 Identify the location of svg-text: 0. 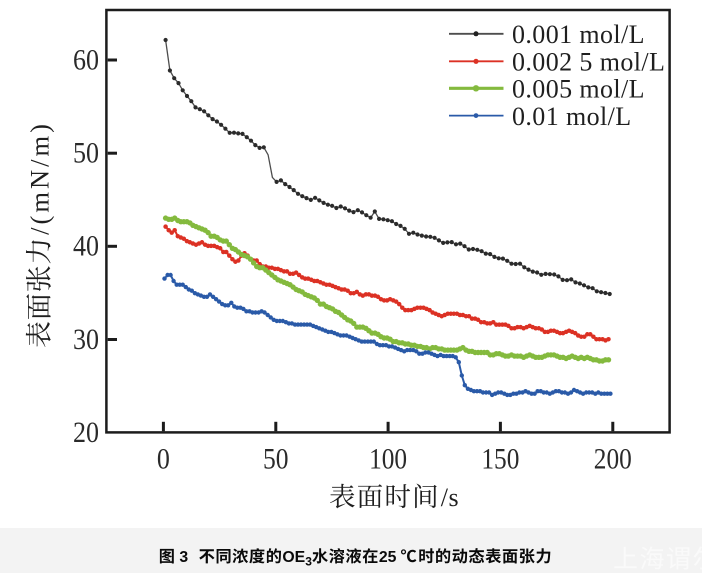
(163, 460).